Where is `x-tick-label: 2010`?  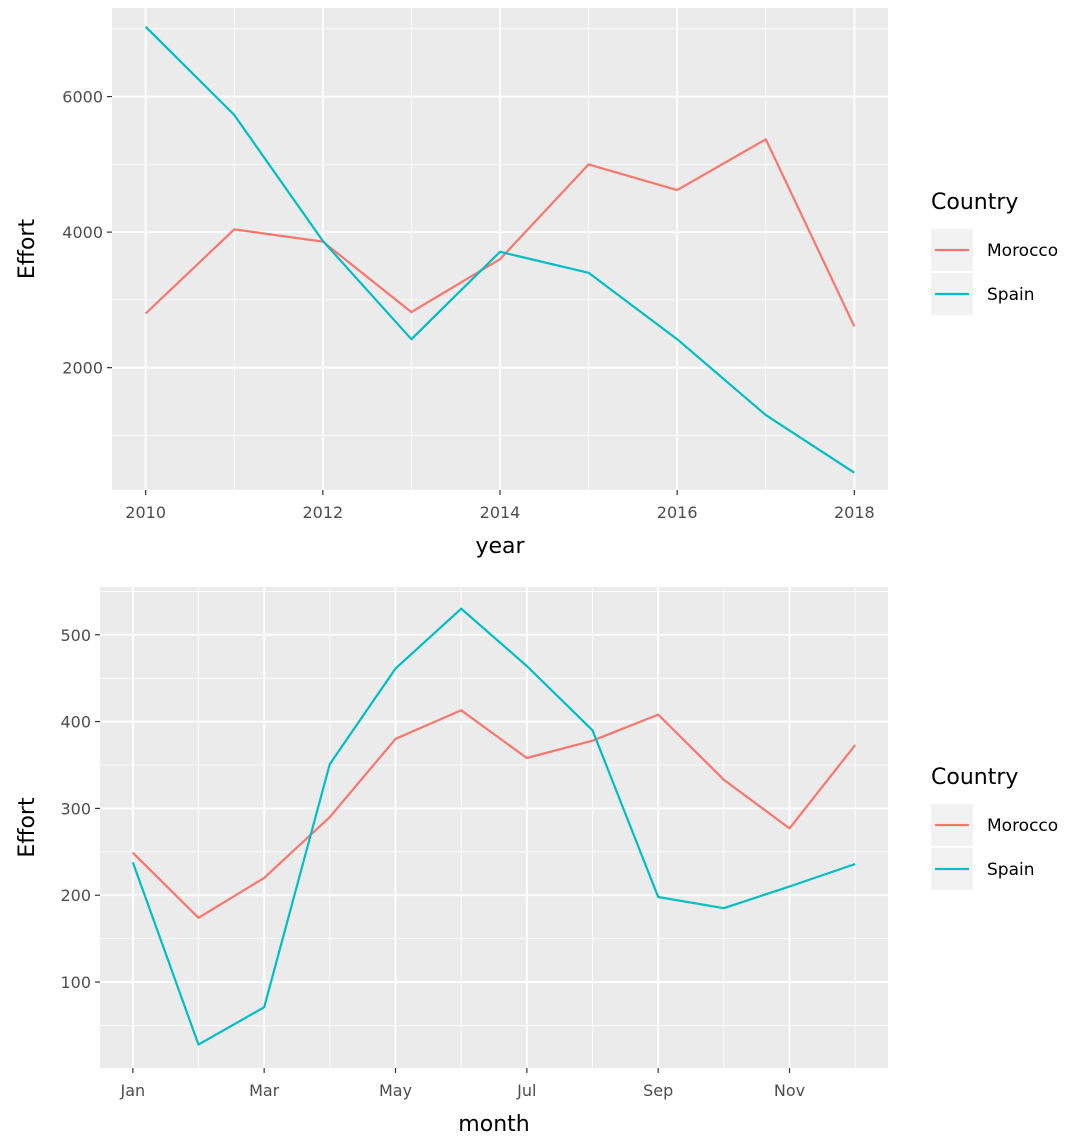
x-tick-label: 2010 is located at coordinates (145, 512).